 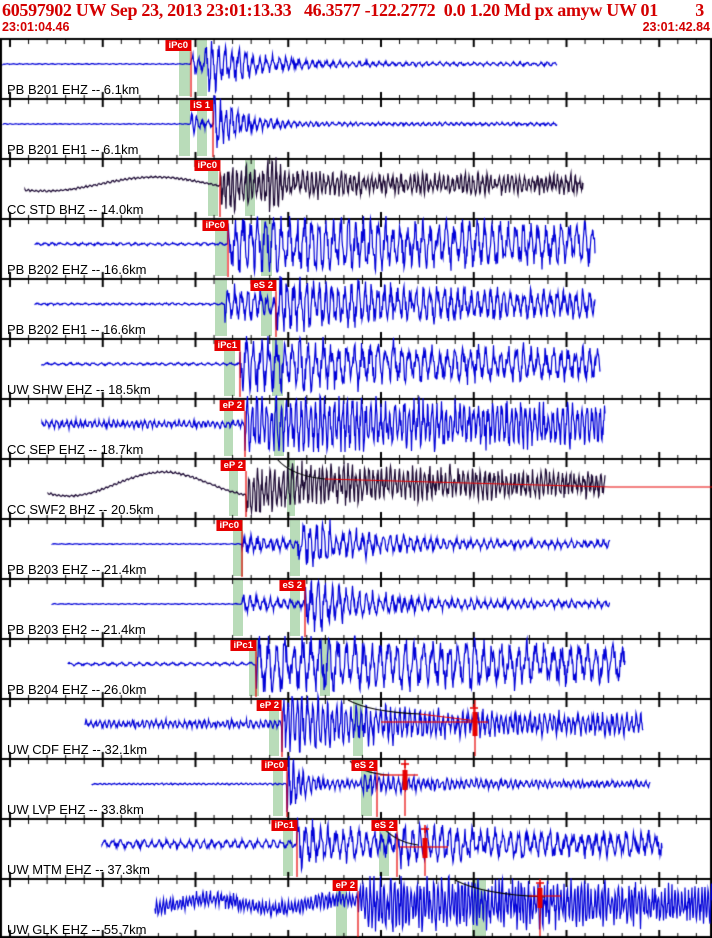 I want to click on station-label: UW LVP EHZ -- 33.8km, so click(x=75, y=809).